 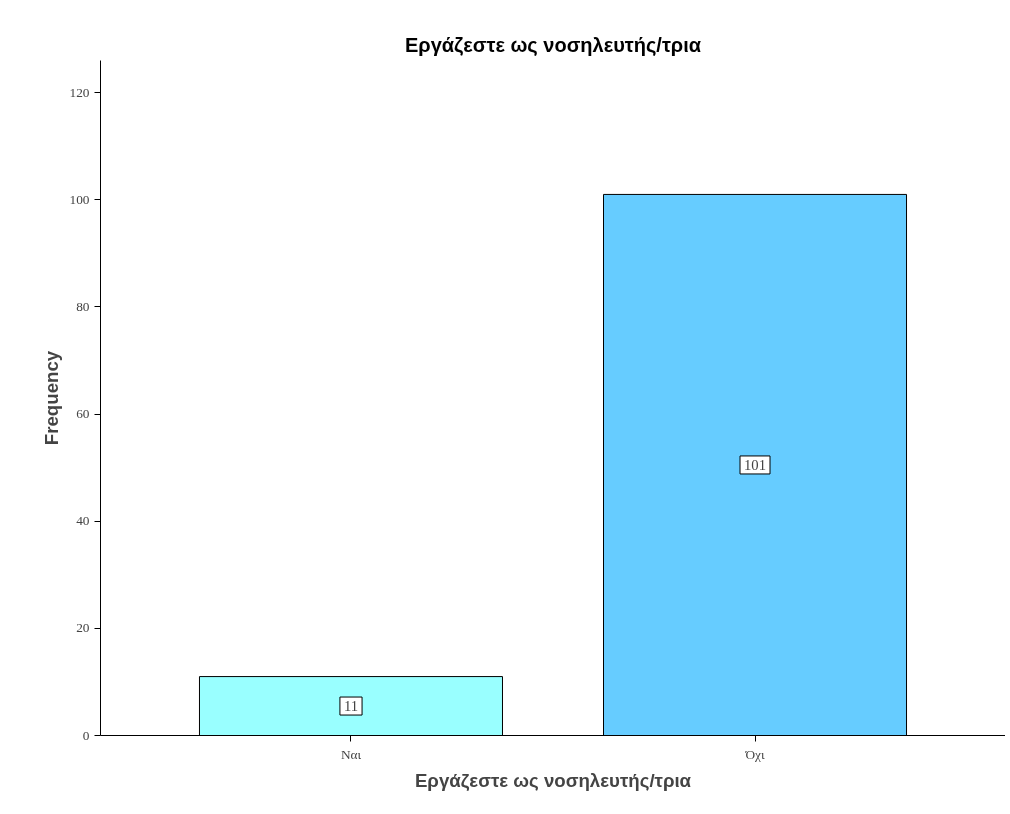 I want to click on data-label: 101, so click(x=755, y=464).